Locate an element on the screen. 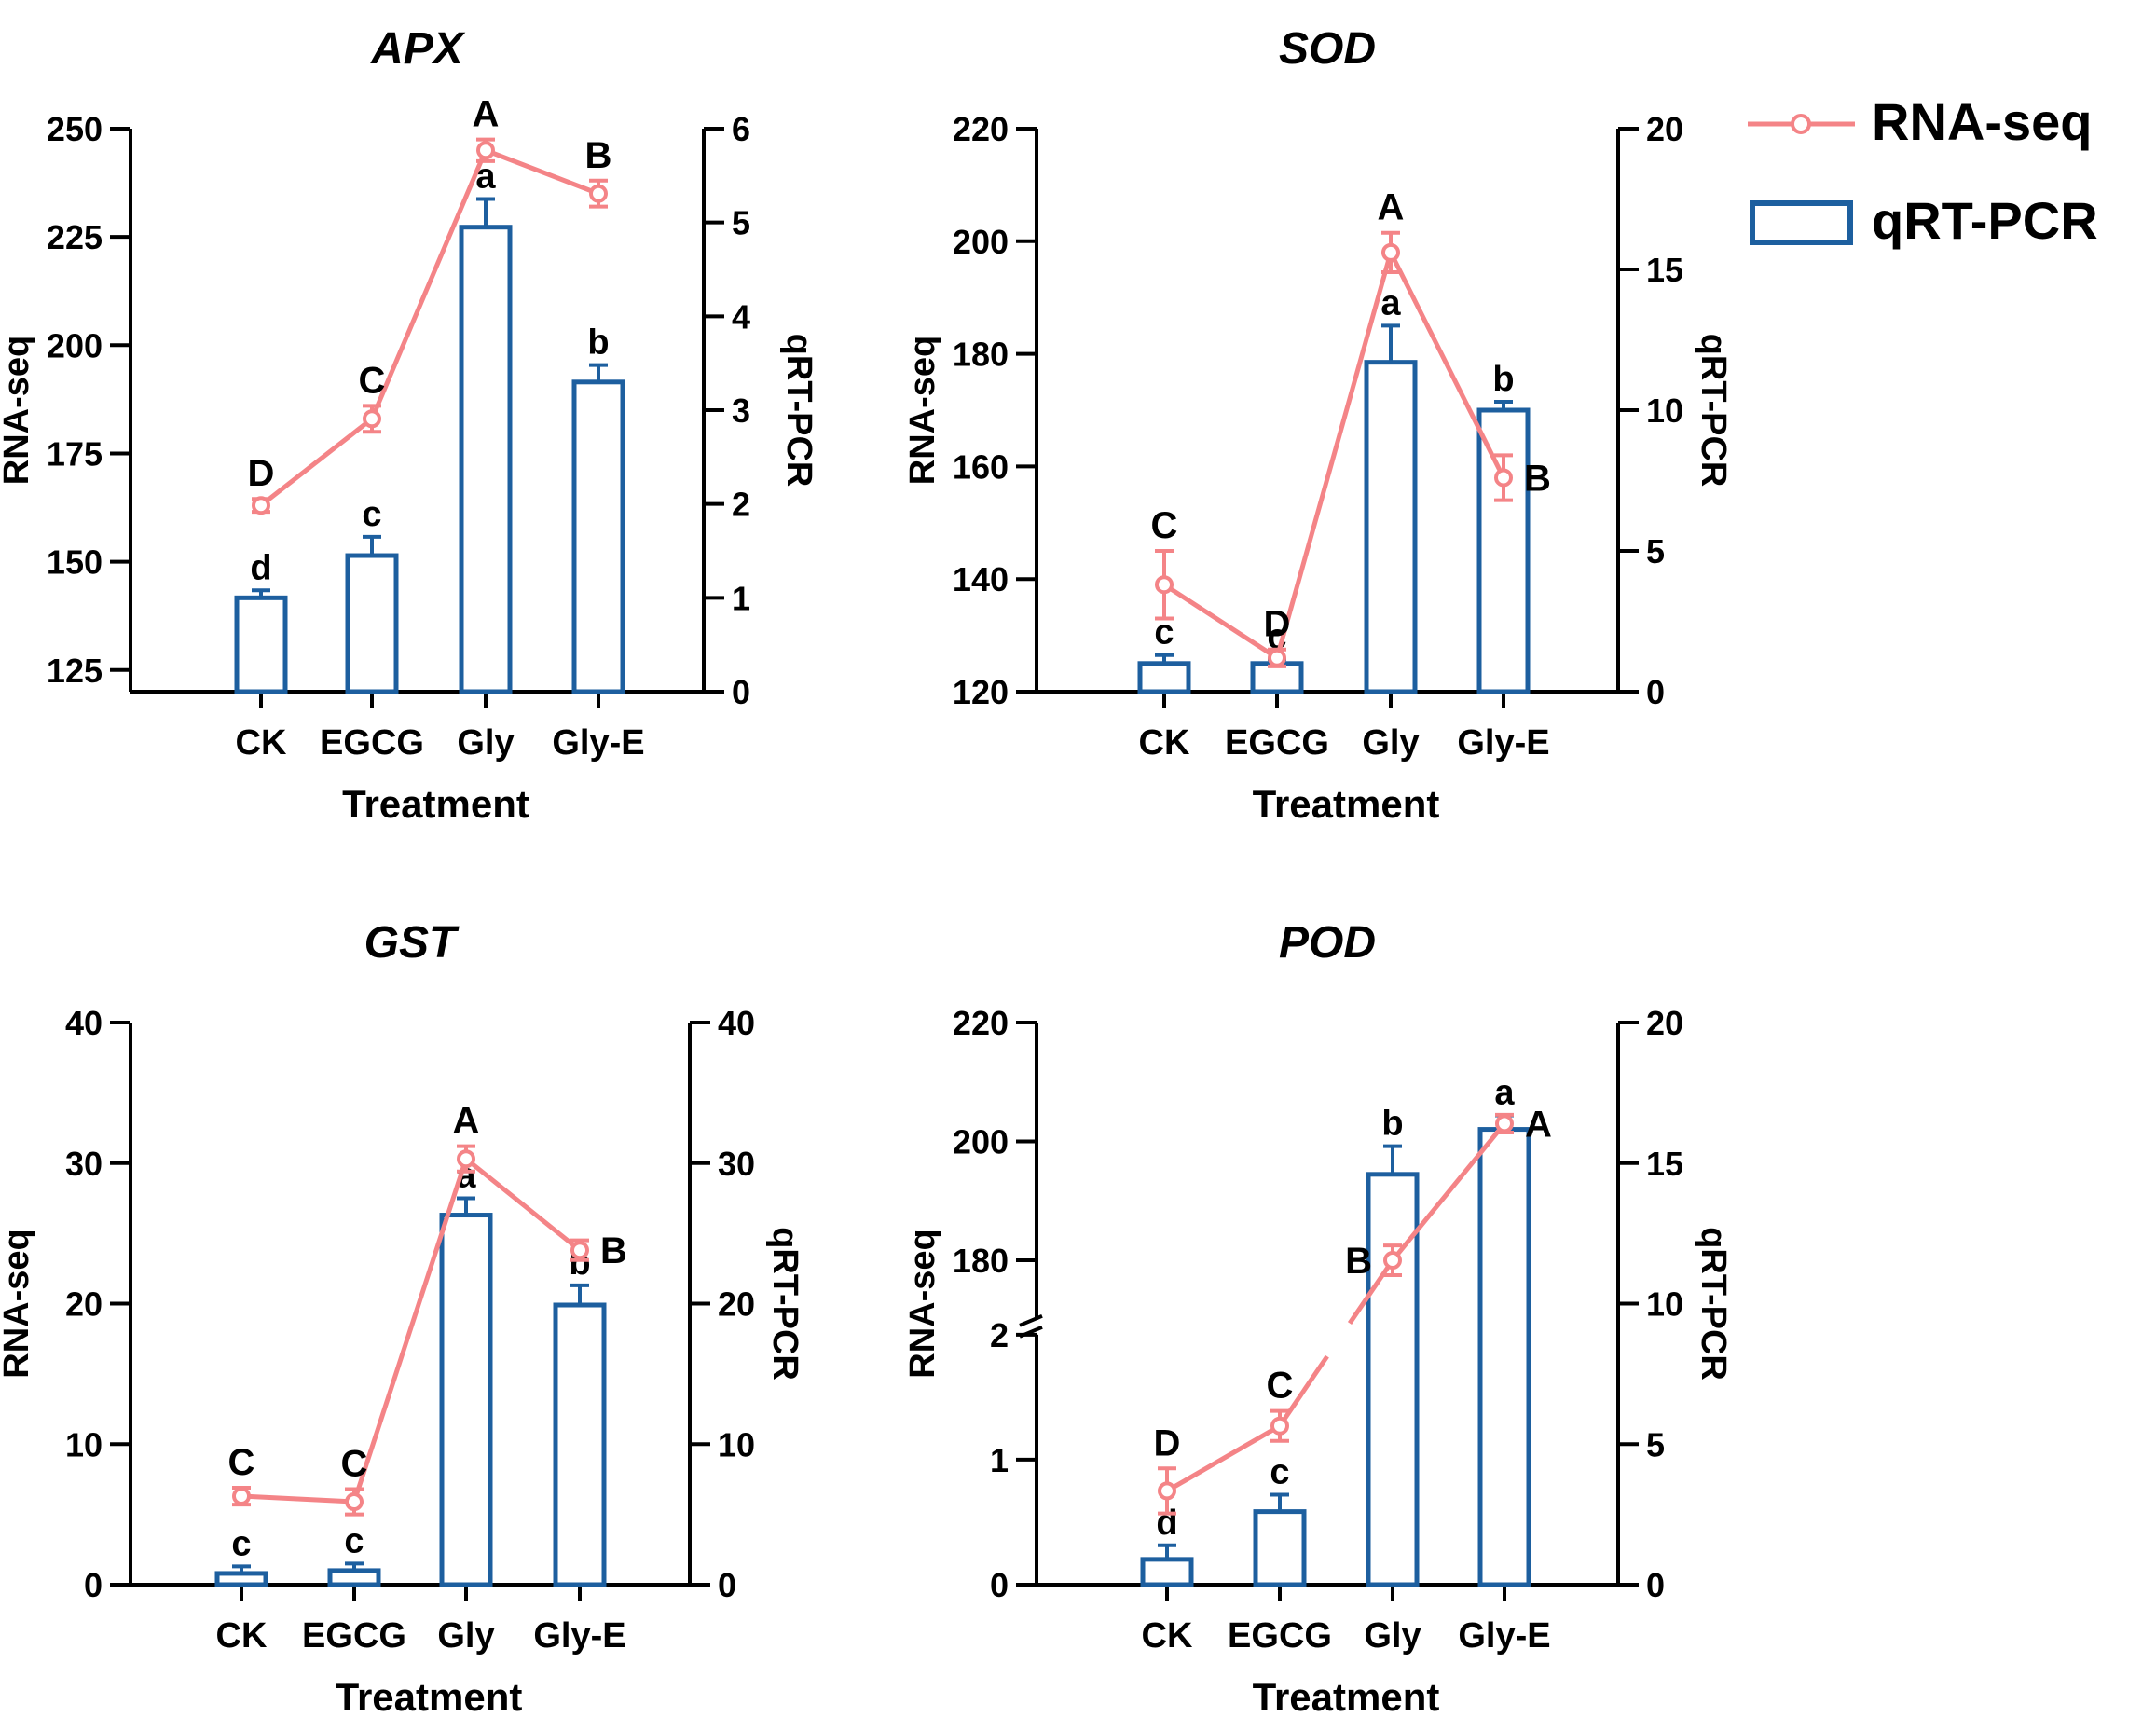 Image resolution: width=2156 pixels, height=1731 pixels. left-tick-label: 2 is located at coordinates (999, 1335).